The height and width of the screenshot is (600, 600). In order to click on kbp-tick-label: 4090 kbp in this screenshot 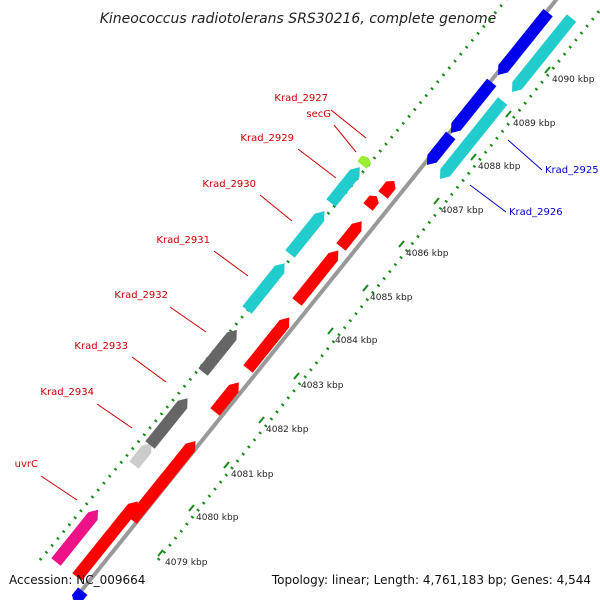, I will do `click(573, 80)`.